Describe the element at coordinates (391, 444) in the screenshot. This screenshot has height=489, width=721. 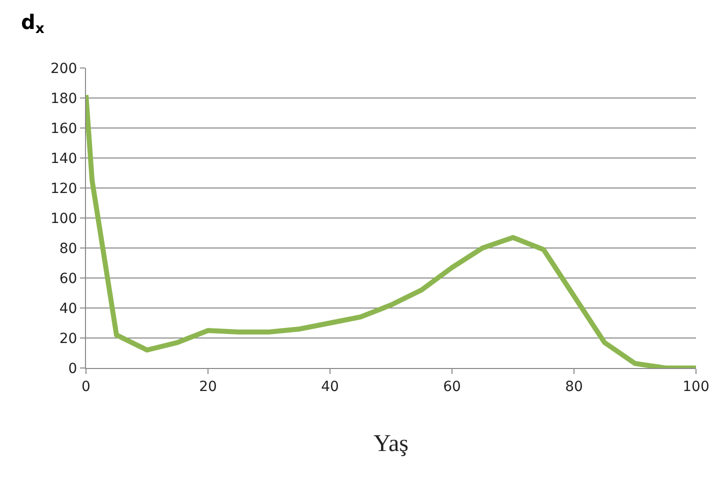
I see `x-axis-title: Yaş` at that location.